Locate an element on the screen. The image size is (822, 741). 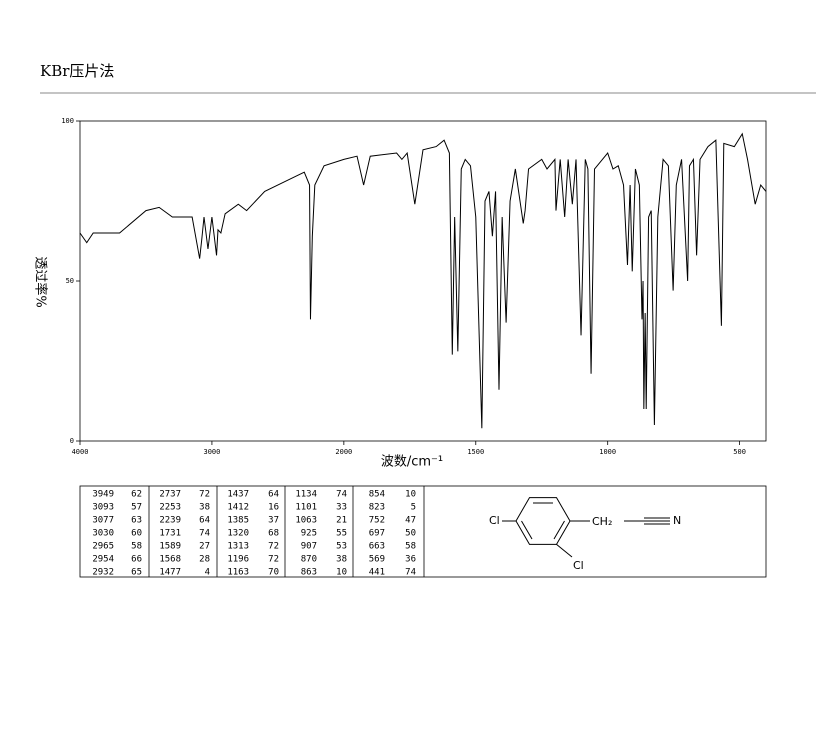
transmittance: 65 is located at coordinates (136, 573).